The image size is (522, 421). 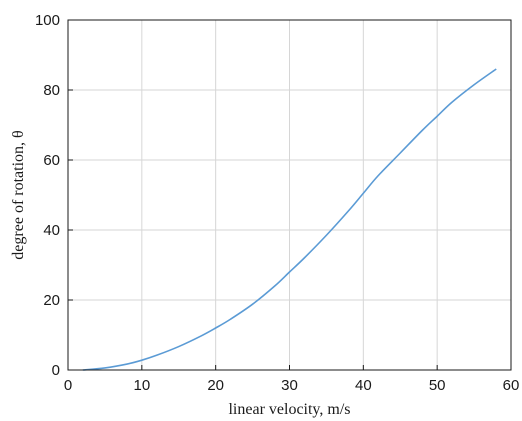 What do you see at coordinates (47, 20) in the screenshot?
I see `y-tick-label: 100` at bounding box center [47, 20].